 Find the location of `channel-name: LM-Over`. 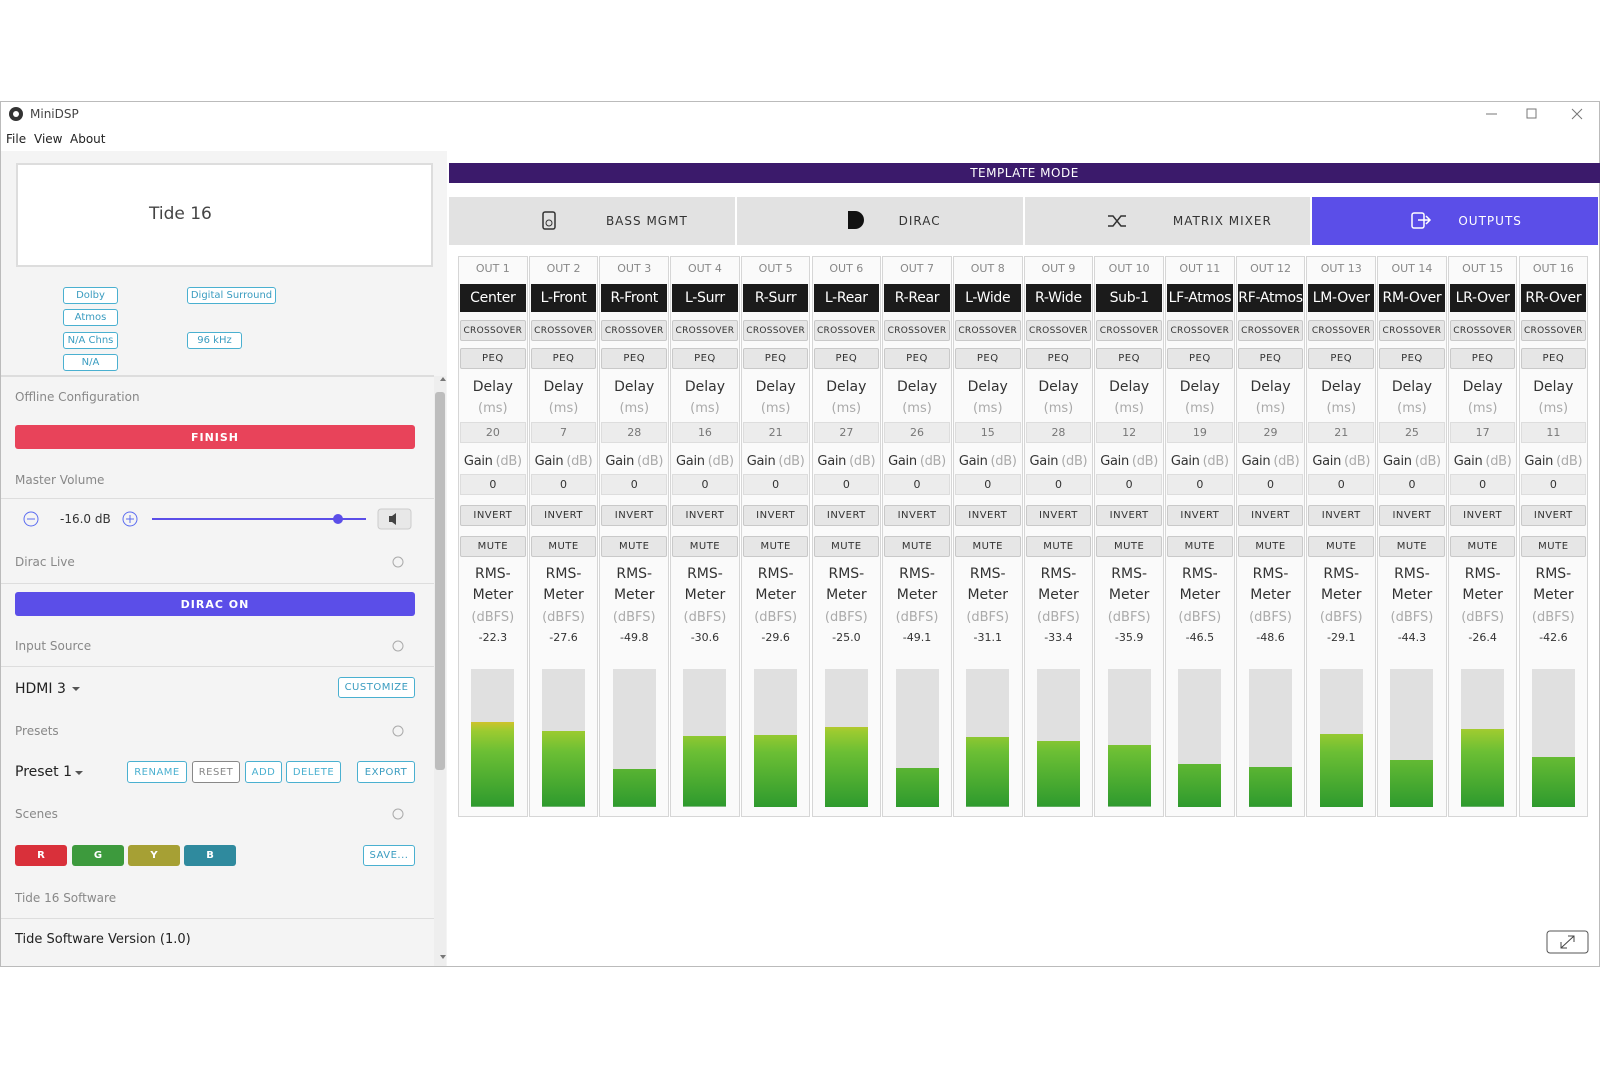

channel-name: LM-Over is located at coordinates (1341, 298).